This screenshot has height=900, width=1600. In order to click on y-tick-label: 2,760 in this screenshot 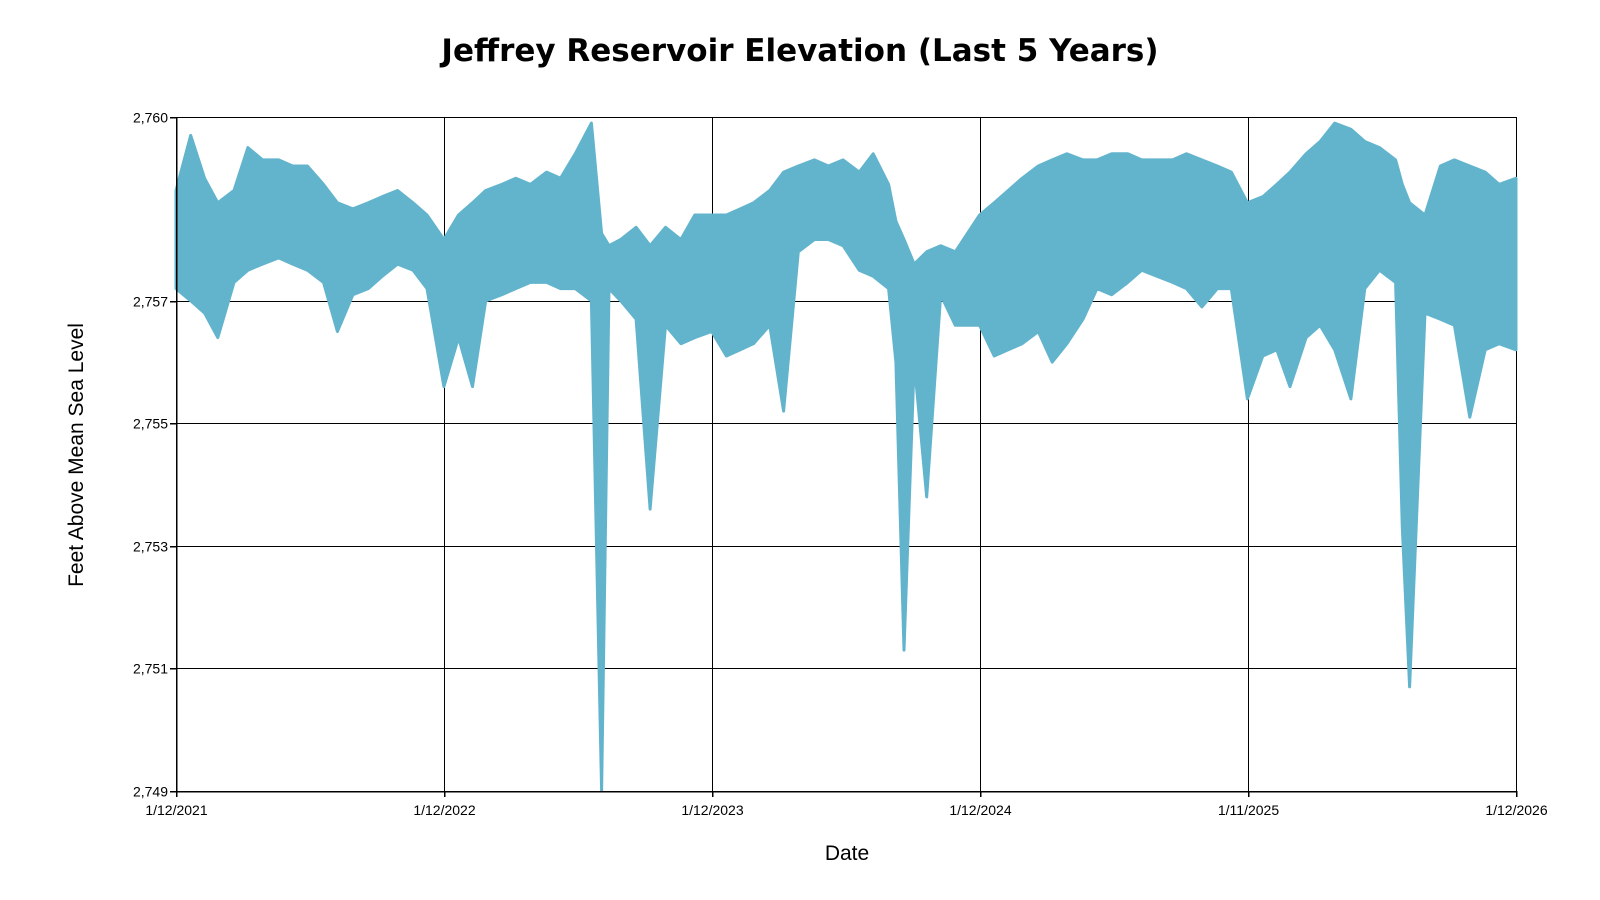, I will do `click(150, 118)`.